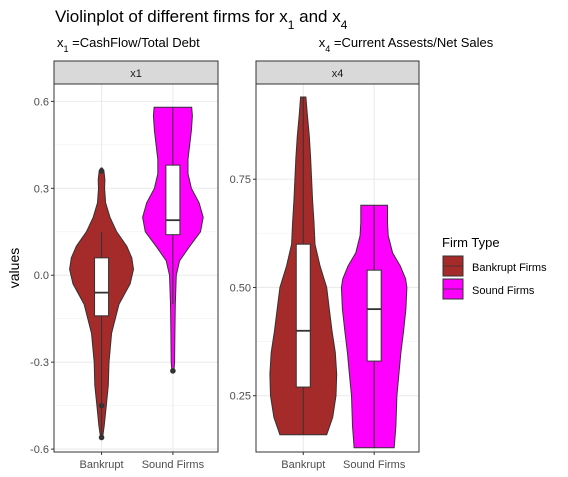  Describe the element at coordinates (39, 363) in the screenshot. I see `y-tick-label: -0.3` at that location.